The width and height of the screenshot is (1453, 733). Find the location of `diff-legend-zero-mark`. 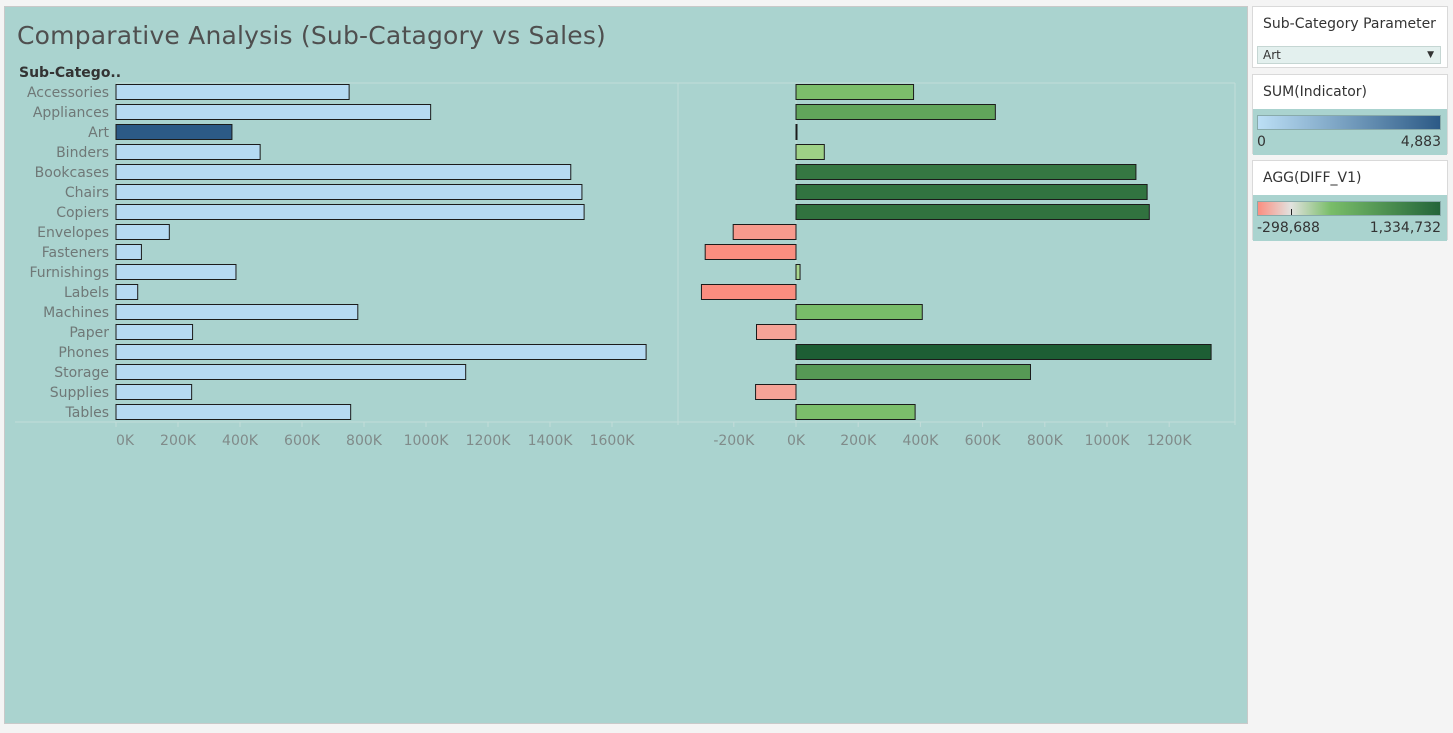

diff-legend-zero-mark is located at coordinates (1291, 212).